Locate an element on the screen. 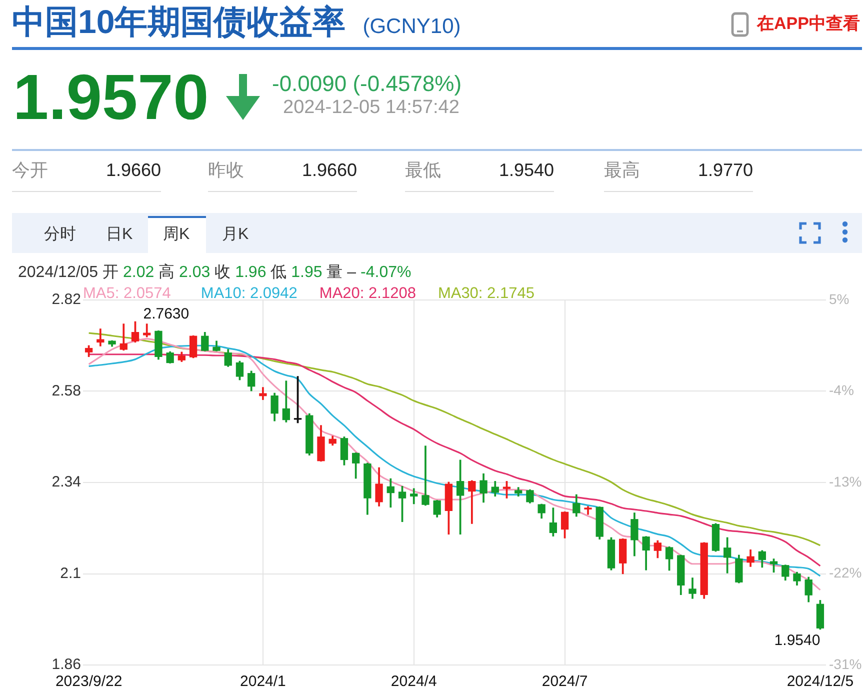  annotation: 2.7630 is located at coordinates (166, 313).